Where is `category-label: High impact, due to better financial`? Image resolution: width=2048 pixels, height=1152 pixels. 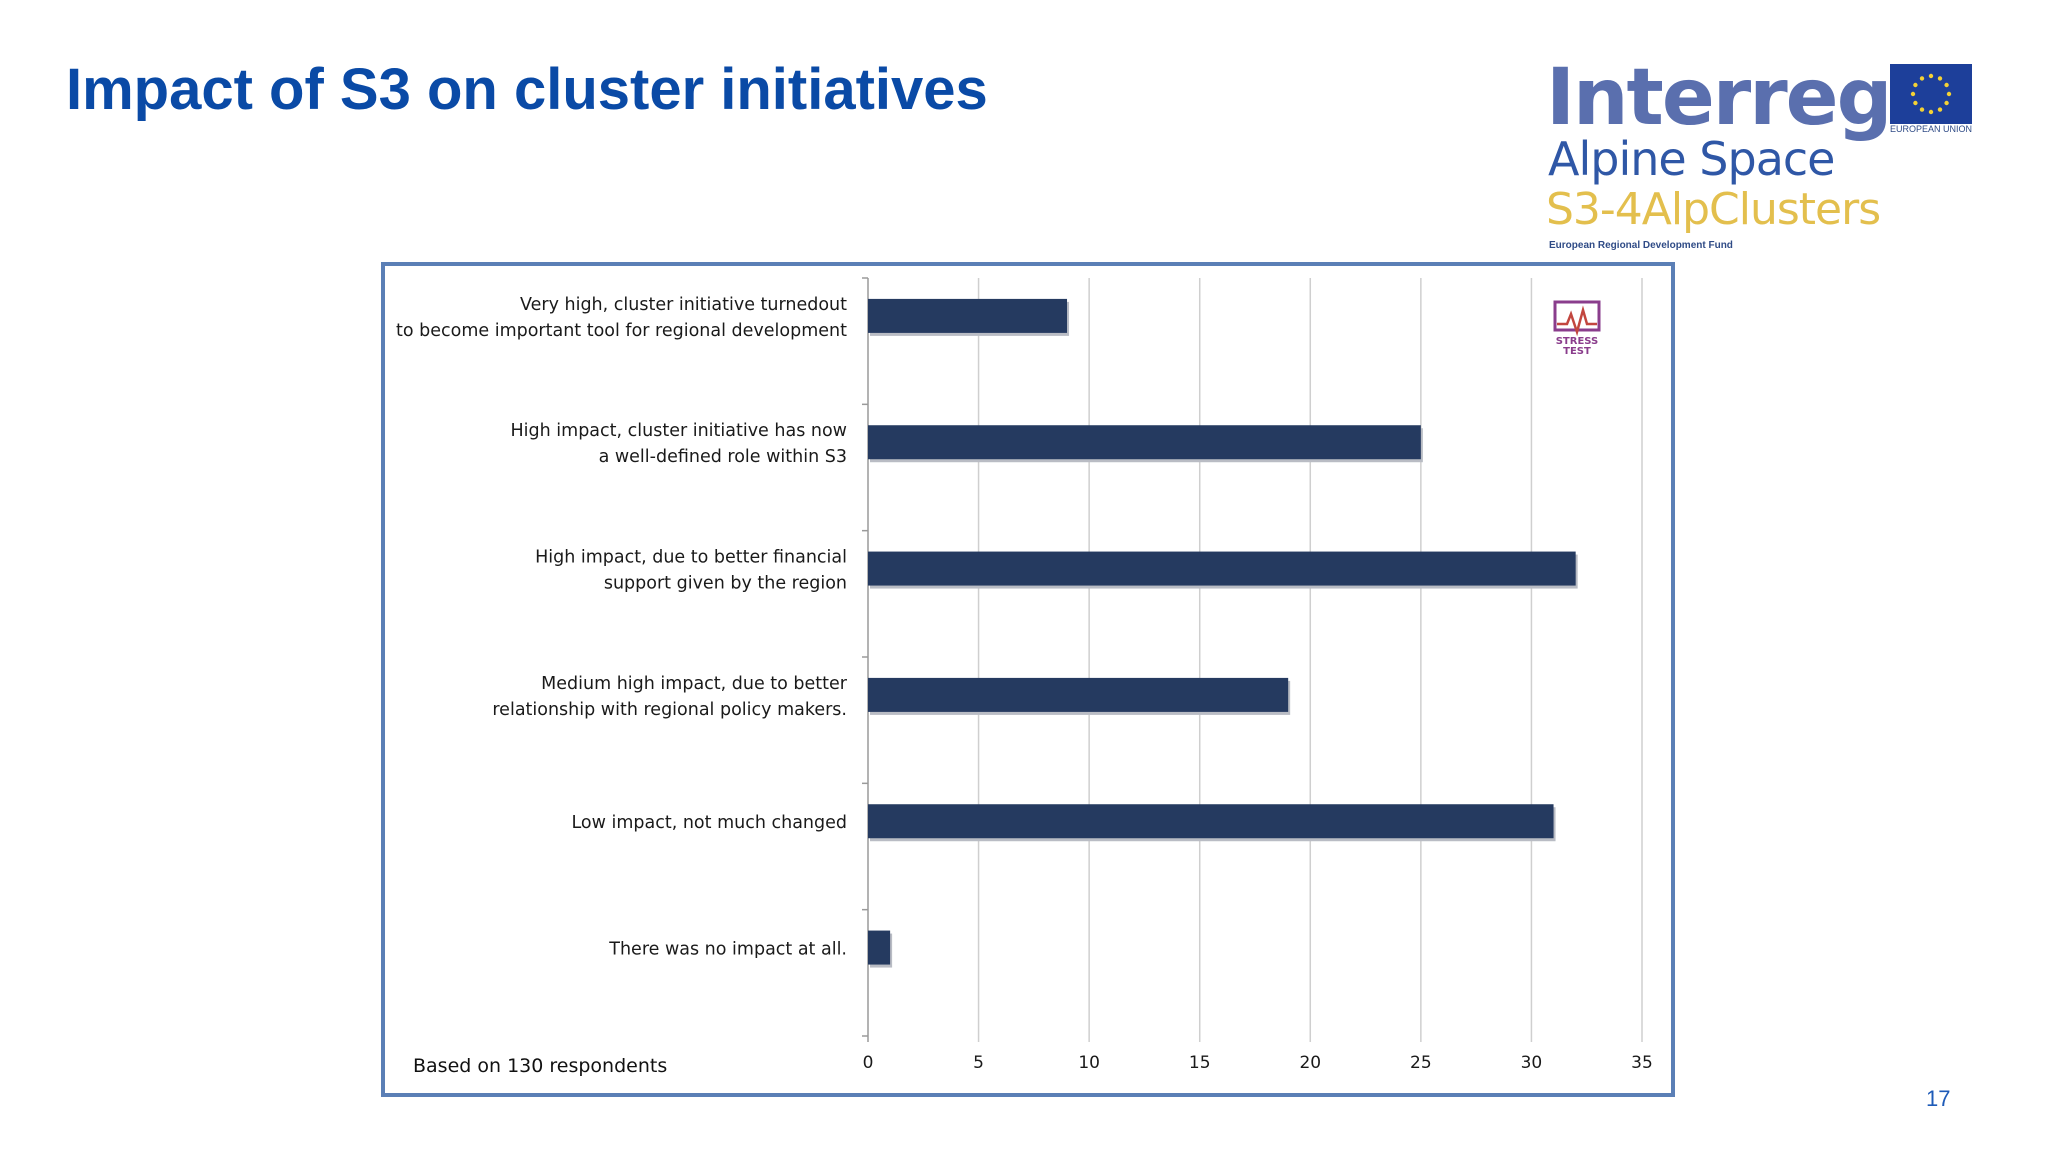
category-label: High impact, due to better financial is located at coordinates (691, 558).